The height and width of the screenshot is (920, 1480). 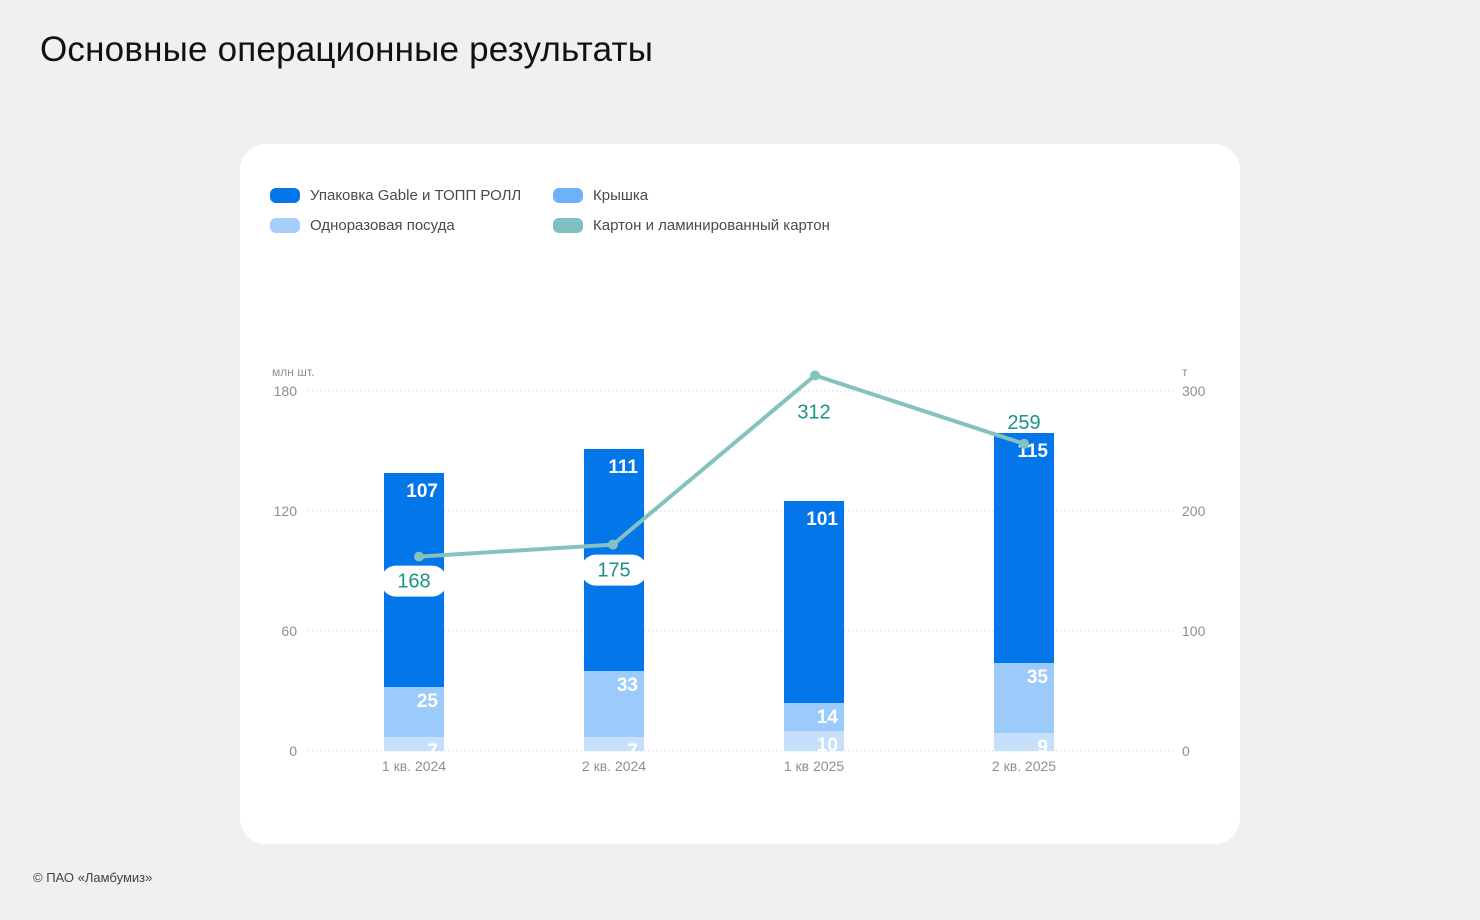 I want to click on y-right-unit: т, so click(x=1185, y=372).